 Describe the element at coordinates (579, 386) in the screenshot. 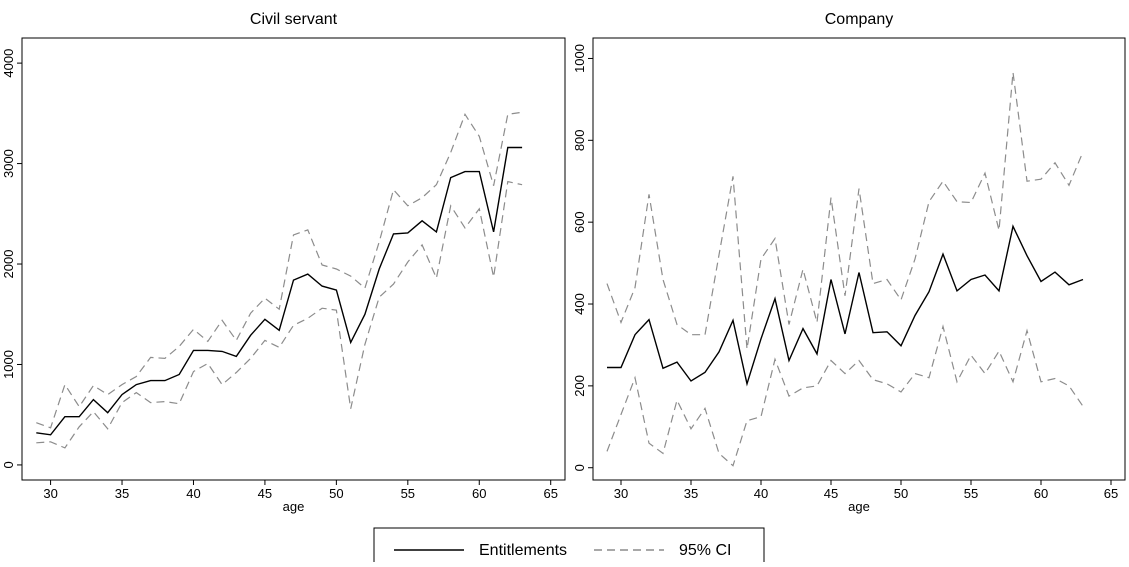

I see `y-tick-label: 200` at that location.